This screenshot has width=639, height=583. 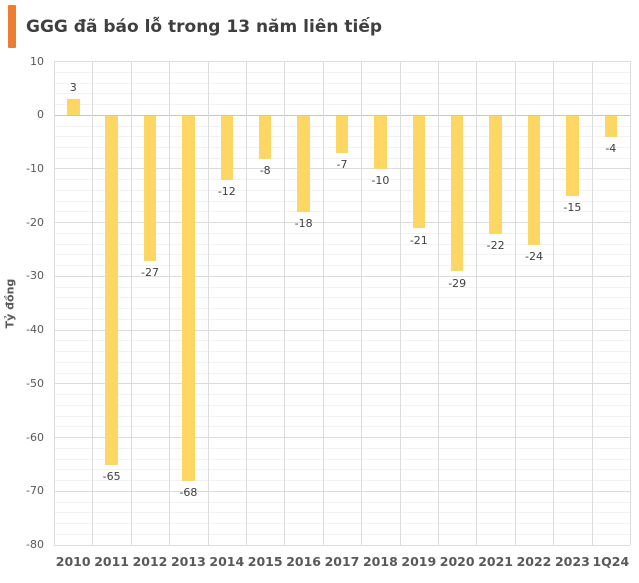 What do you see at coordinates (37, 61) in the screenshot?
I see `y-tick-label: 10` at bounding box center [37, 61].